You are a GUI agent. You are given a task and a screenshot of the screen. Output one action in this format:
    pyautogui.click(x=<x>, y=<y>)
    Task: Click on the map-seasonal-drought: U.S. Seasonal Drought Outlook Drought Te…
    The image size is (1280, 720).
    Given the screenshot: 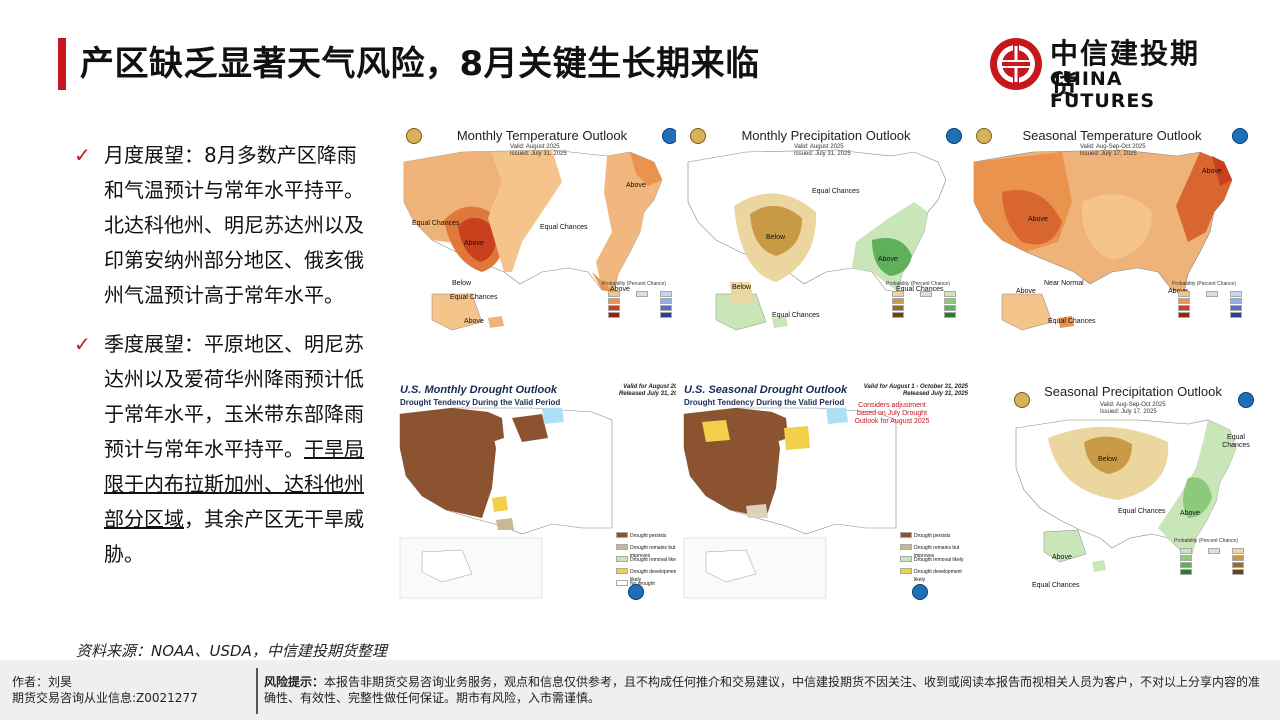 What is the action you would take?
    pyautogui.click(x=826, y=491)
    